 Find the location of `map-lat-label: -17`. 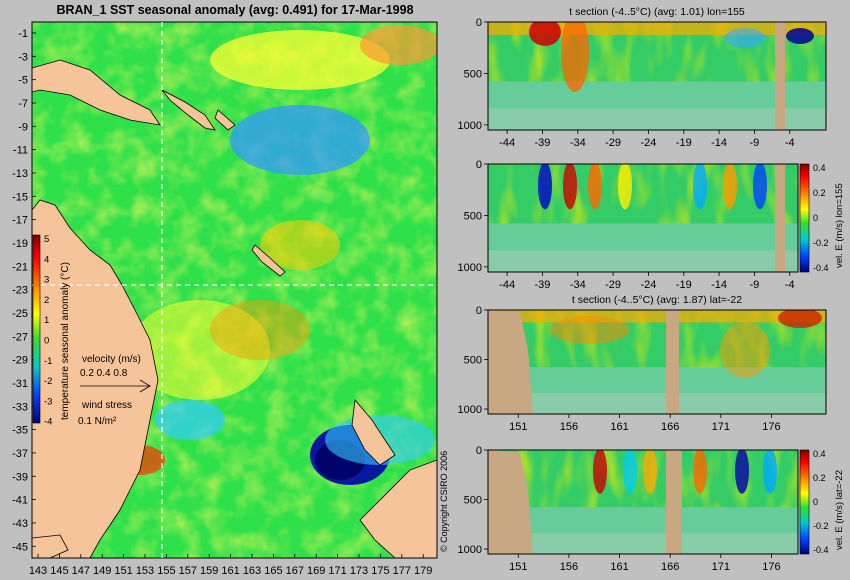

map-lat-label: -17 is located at coordinates (20, 221).